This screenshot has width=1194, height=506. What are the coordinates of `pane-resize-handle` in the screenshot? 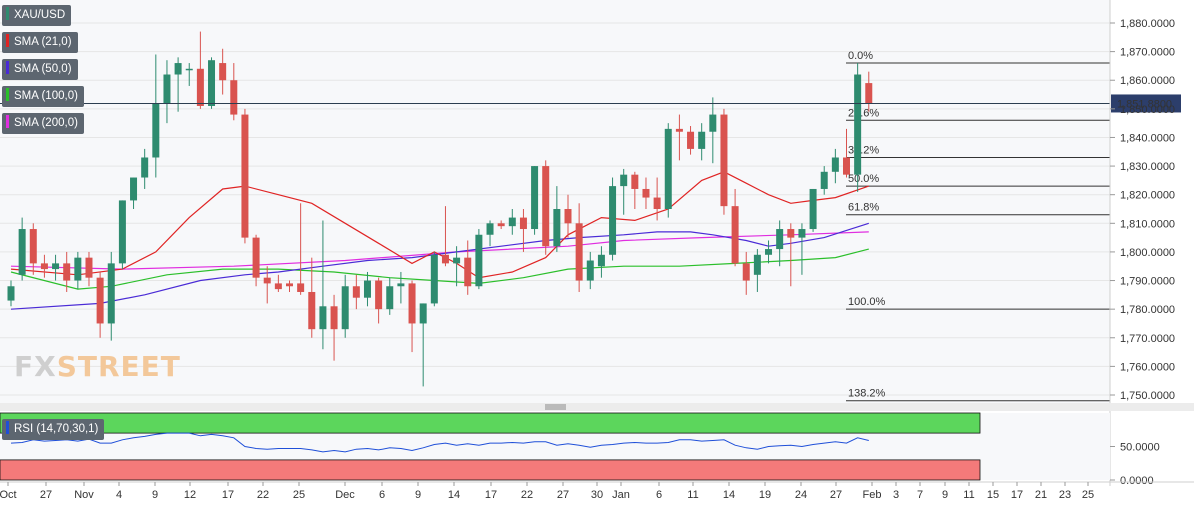 It's located at (555, 407).